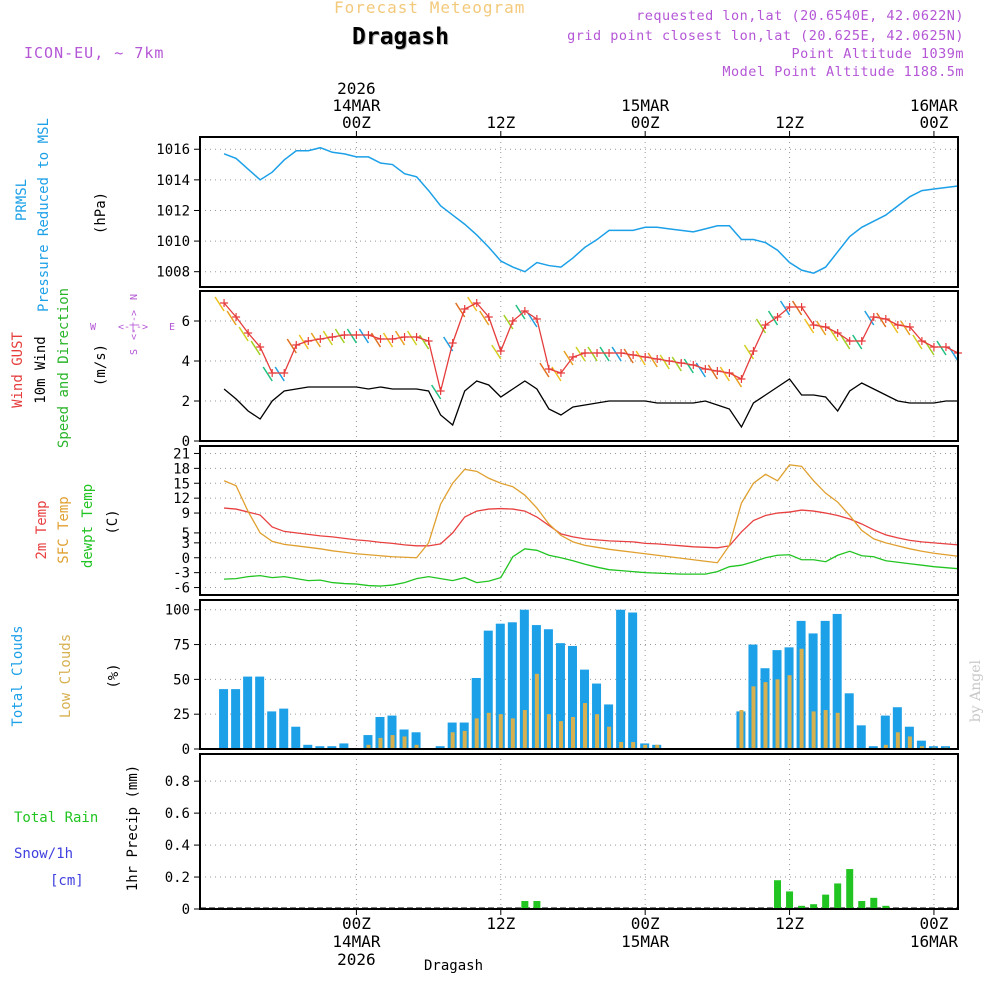 The width and height of the screenshot is (1000, 1000). Describe the element at coordinates (186, 544) in the screenshot. I see `y-tick-label: 3` at that location.